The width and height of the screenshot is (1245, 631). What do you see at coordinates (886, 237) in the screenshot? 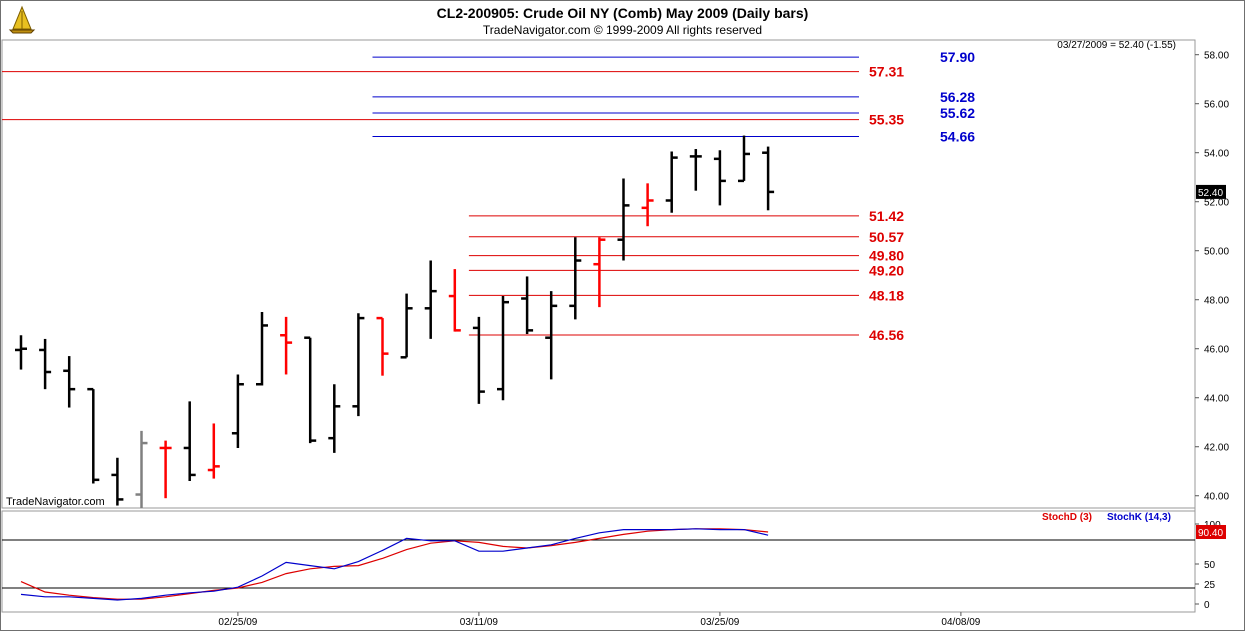
I see `level-label: 50.57` at bounding box center [886, 237].